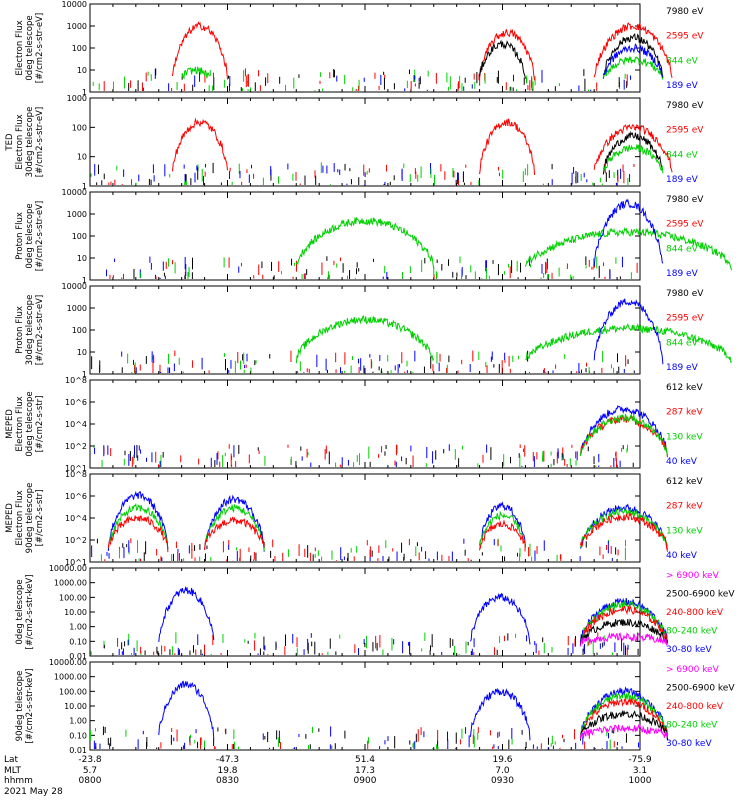  I want to click on legend-entry: 130 keV, so click(684, 531).